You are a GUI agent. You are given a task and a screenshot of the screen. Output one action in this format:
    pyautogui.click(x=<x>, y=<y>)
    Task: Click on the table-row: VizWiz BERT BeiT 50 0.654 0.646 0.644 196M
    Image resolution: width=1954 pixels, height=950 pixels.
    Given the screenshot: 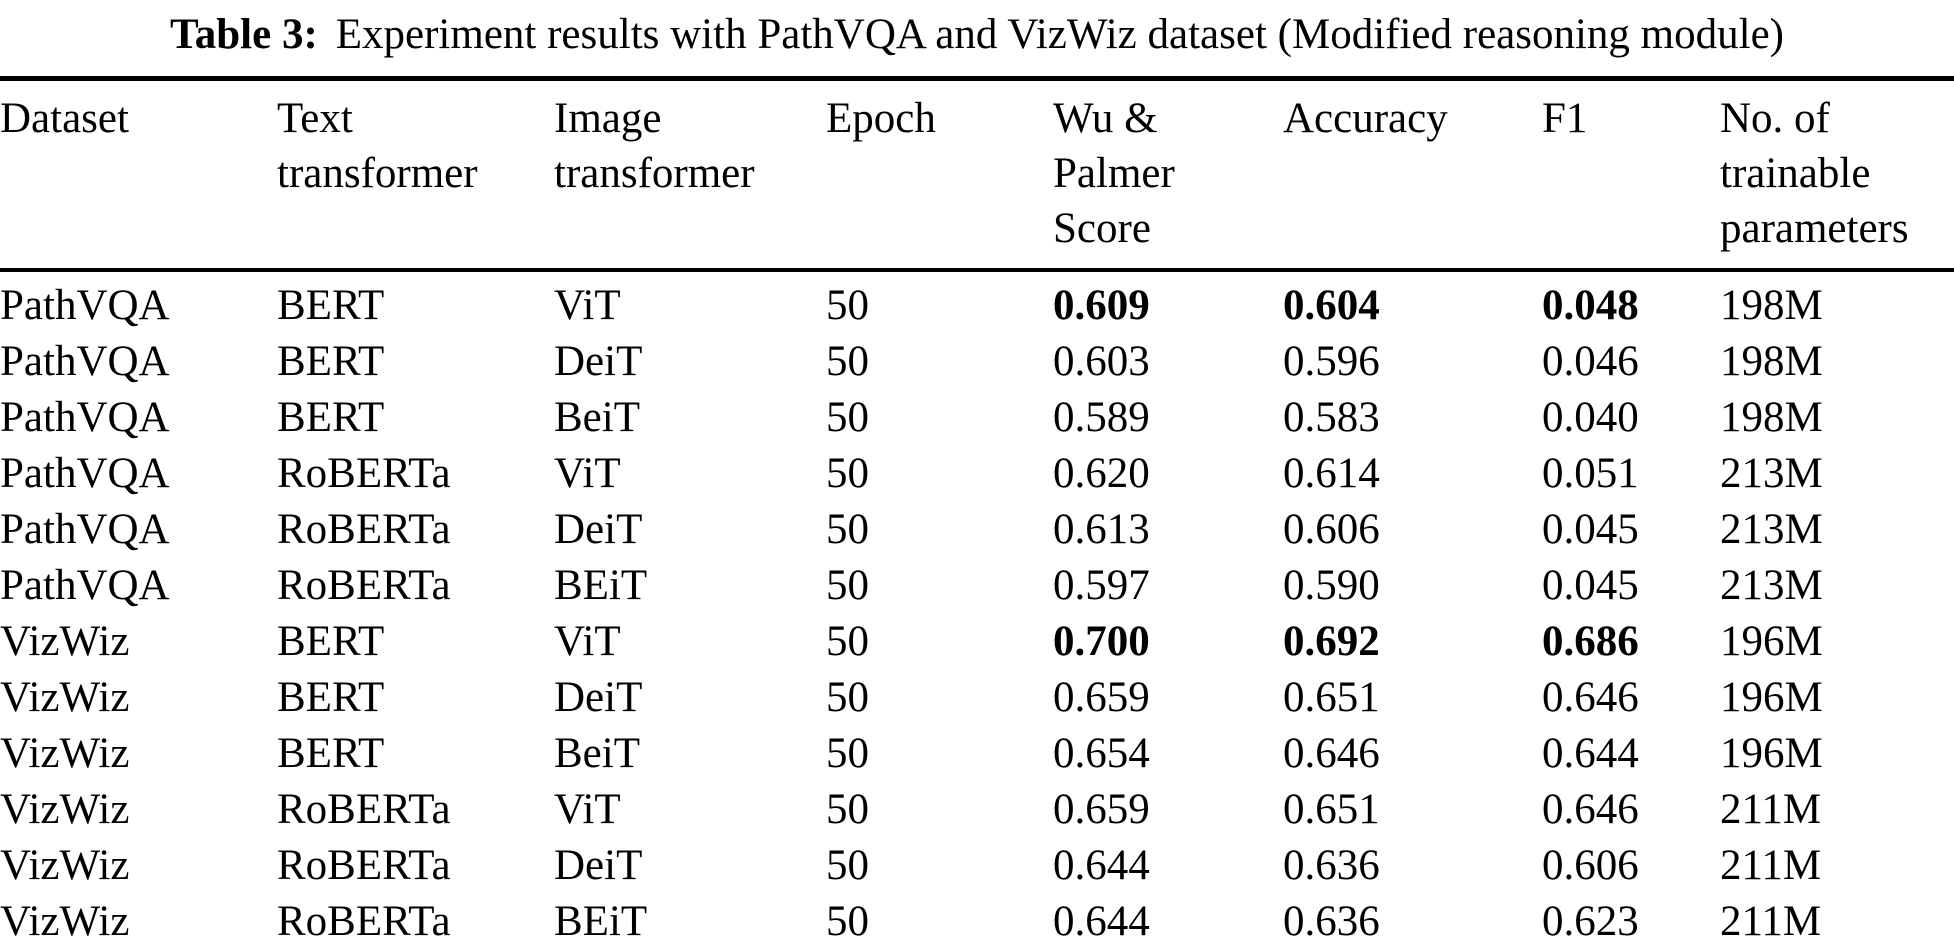 What is the action you would take?
    pyautogui.click(x=977, y=754)
    